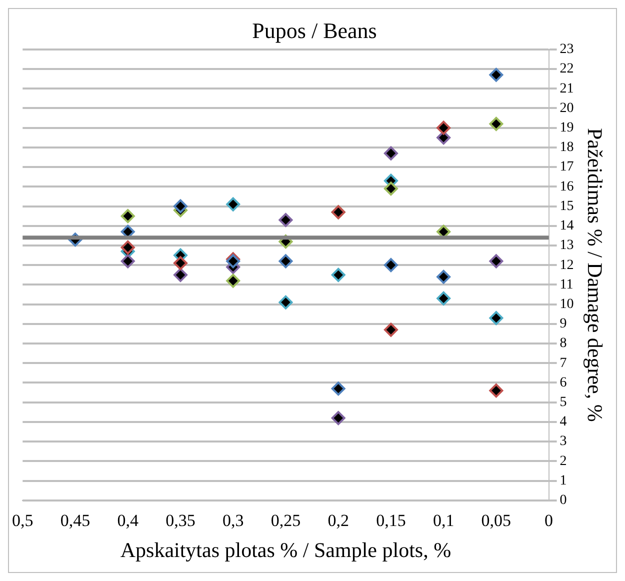 This screenshot has height=581, width=625. What do you see at coordinates (563, 480) in the screenshot?
I see `y-tick-label: 1` at bounding box center [563, 480].